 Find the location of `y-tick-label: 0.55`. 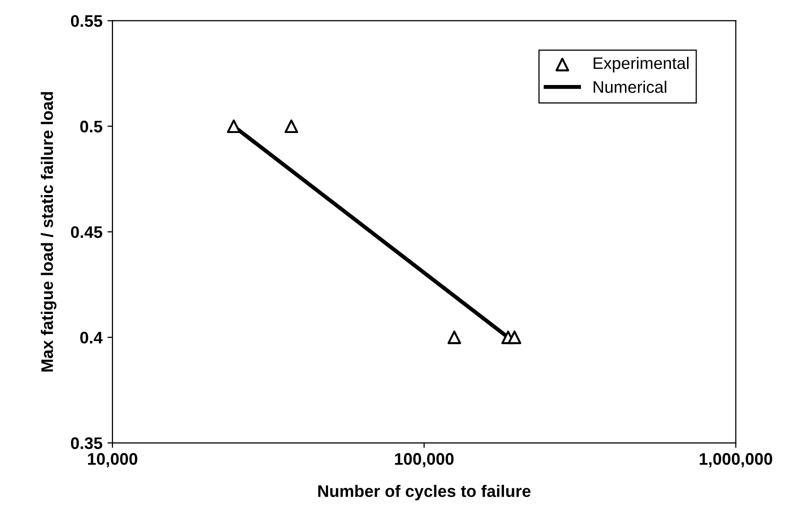

y-tick-label: 0.55 is located at coordinates (86, 21).